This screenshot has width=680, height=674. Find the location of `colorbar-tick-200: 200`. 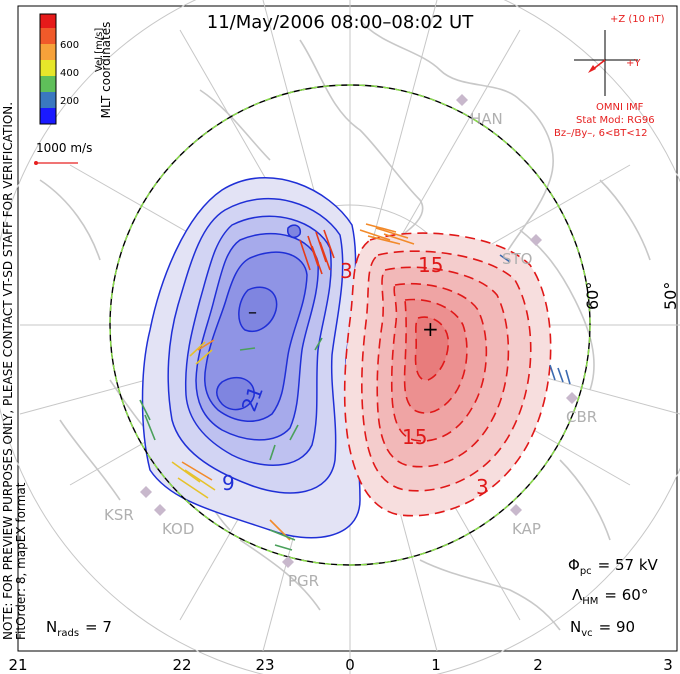

colorbar-tick-200: 200 is located at coordinates (69, 101).